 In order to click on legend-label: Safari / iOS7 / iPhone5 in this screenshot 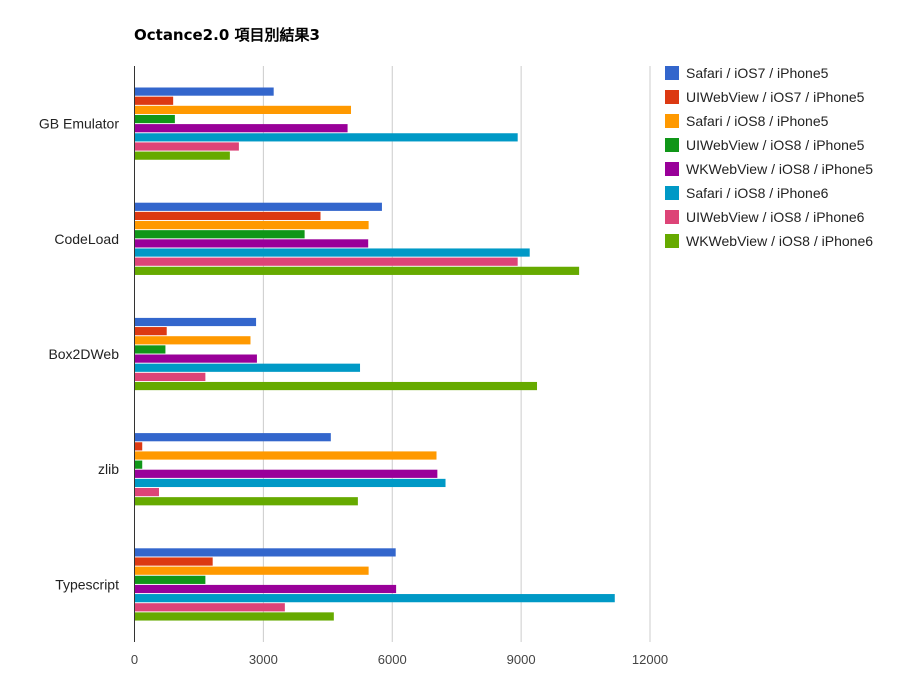, I will do `click(757, 73)`.